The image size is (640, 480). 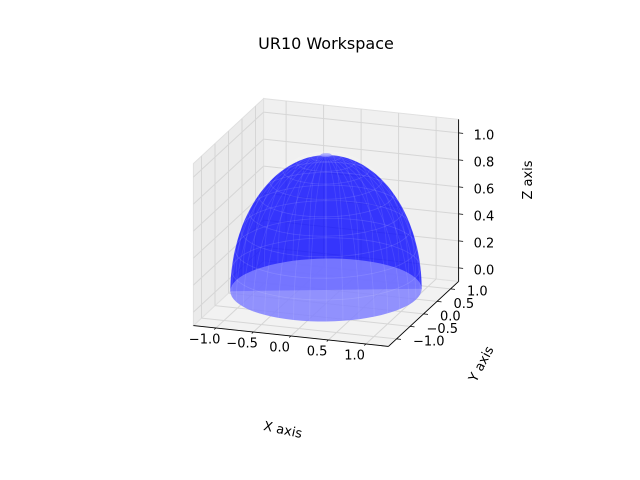 I want to click on surface-mesh, so click(x=326, y=236).